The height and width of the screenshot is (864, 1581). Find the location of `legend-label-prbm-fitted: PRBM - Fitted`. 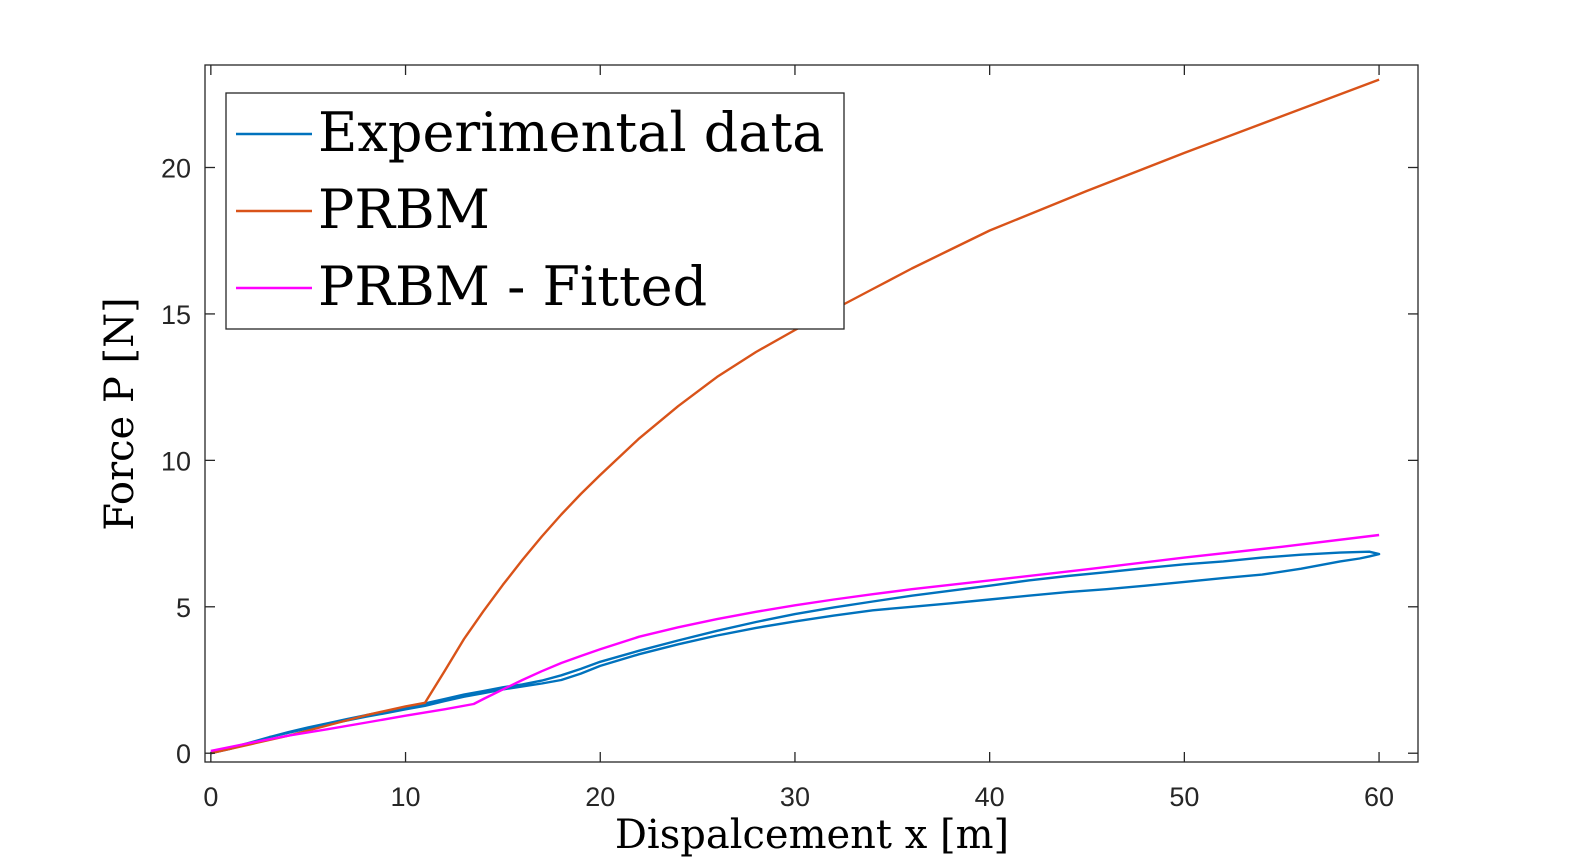

legend-label-prbm-fitted: PRBM - Fitted is located at coordinates (512, 286).